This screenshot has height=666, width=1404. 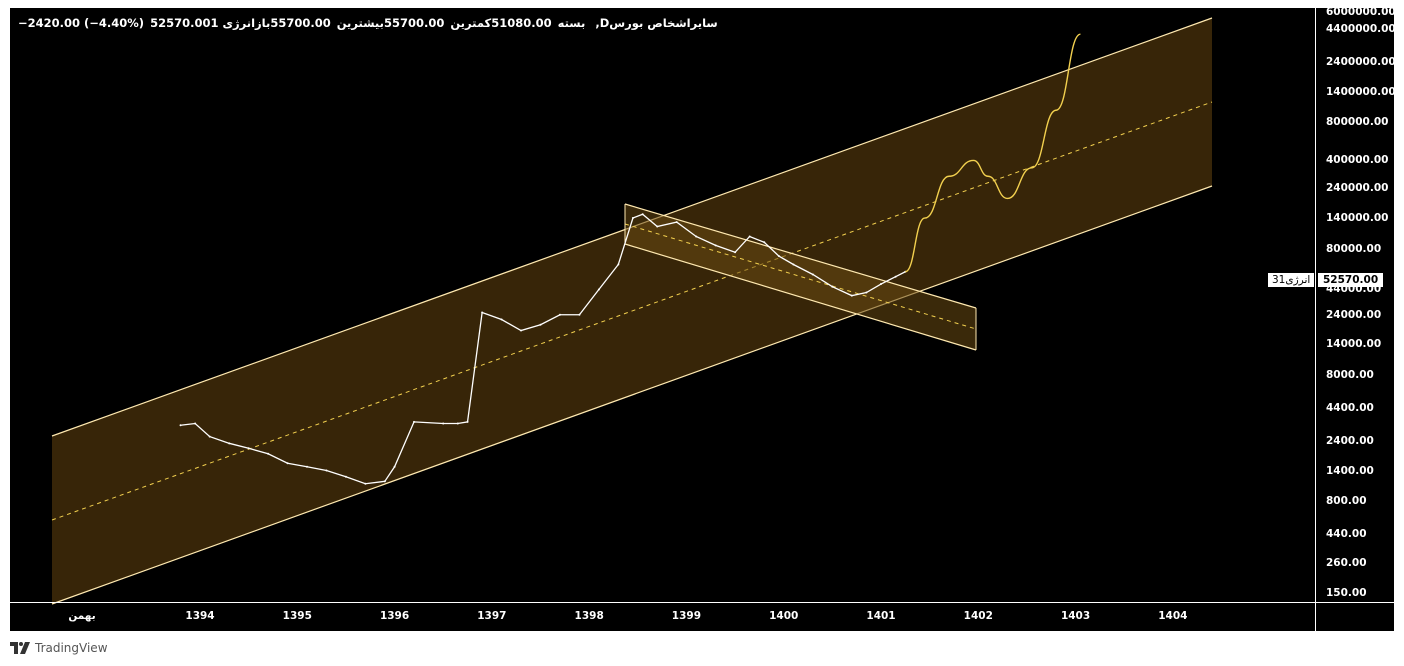 I want to click on symbol-tag: انرژی31, so click(x=1291, y=280).